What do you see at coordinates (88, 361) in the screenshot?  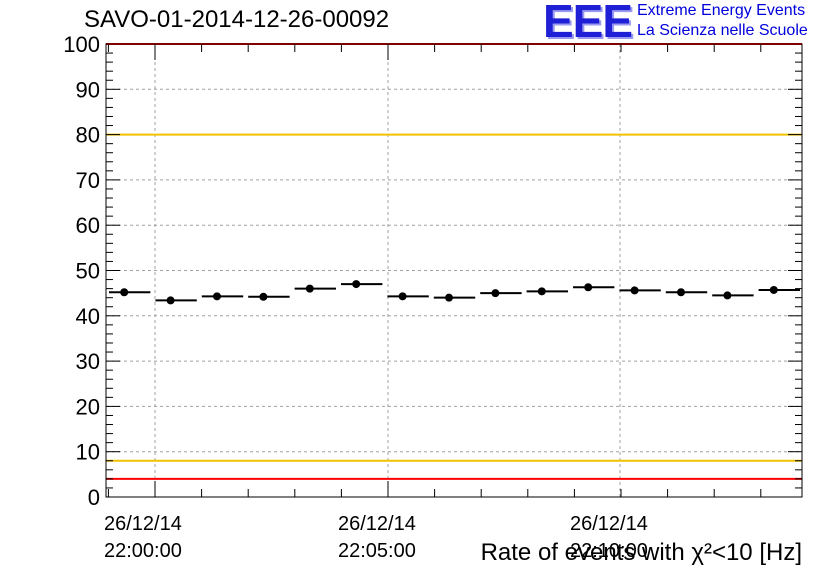 I see `y-tick-label: 30` at bounding box center [88, 361].